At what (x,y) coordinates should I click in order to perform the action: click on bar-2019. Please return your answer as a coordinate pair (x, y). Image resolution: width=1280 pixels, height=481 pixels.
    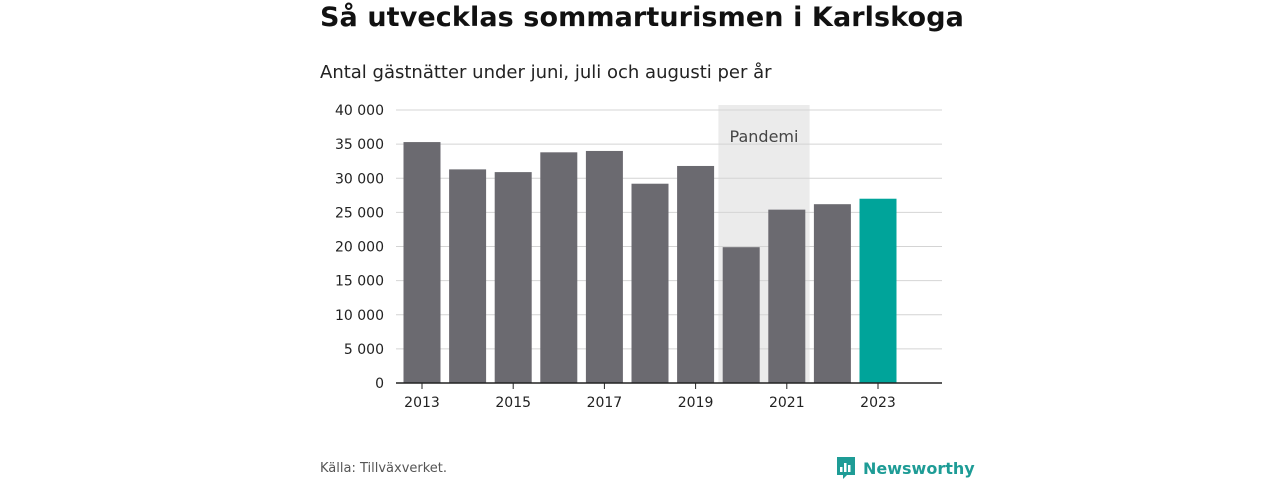
    Looking at the image, I should click on (696, 274).